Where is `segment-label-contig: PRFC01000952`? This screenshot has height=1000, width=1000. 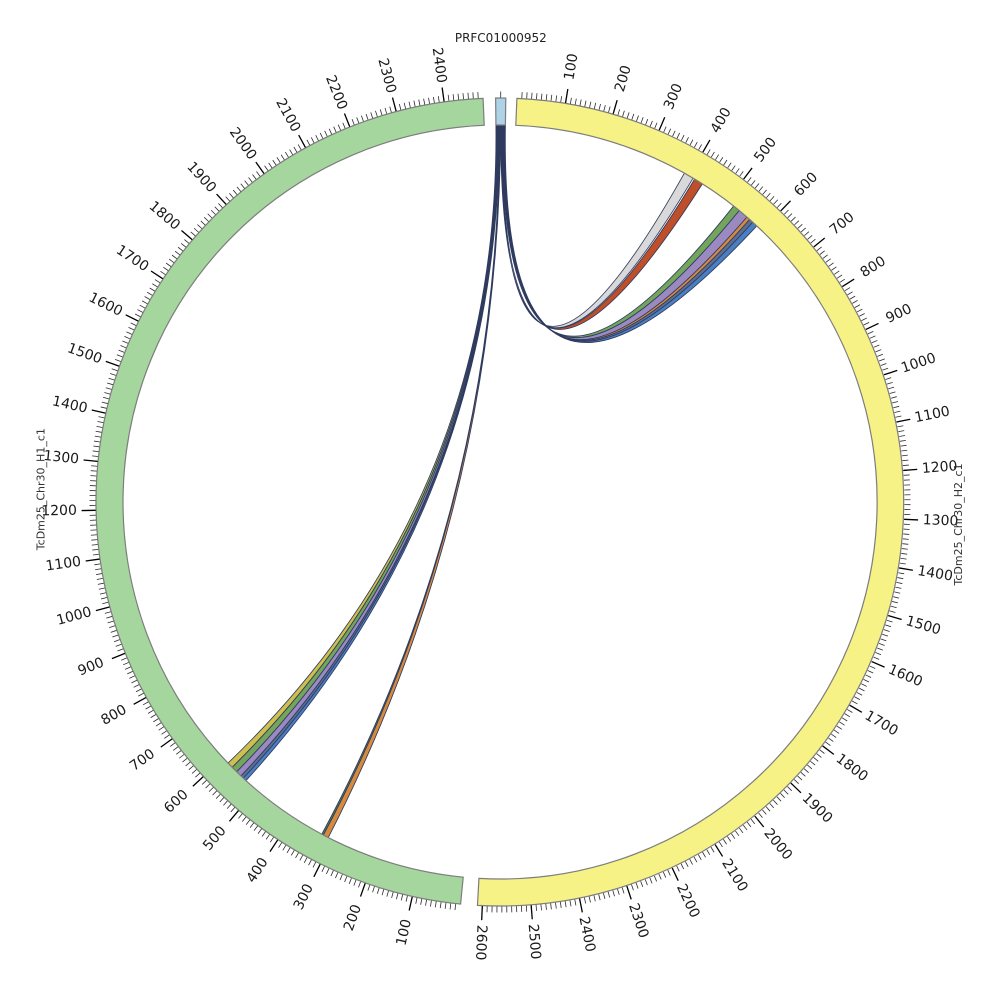
segment-label-contig: PRFC01000952 is located at coordinates (501, 38).